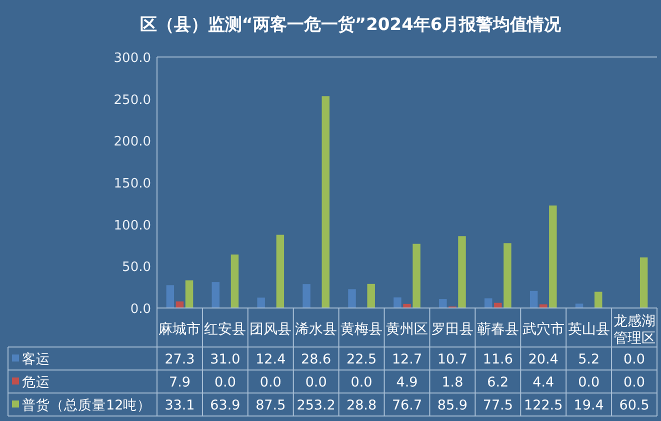 The height and width of the screenshot is (421, 661). What do you see at coordinates (452, 330) in the screenshot?
I see `x-tick-label: 罗田县` at bounding box center [452, 330].